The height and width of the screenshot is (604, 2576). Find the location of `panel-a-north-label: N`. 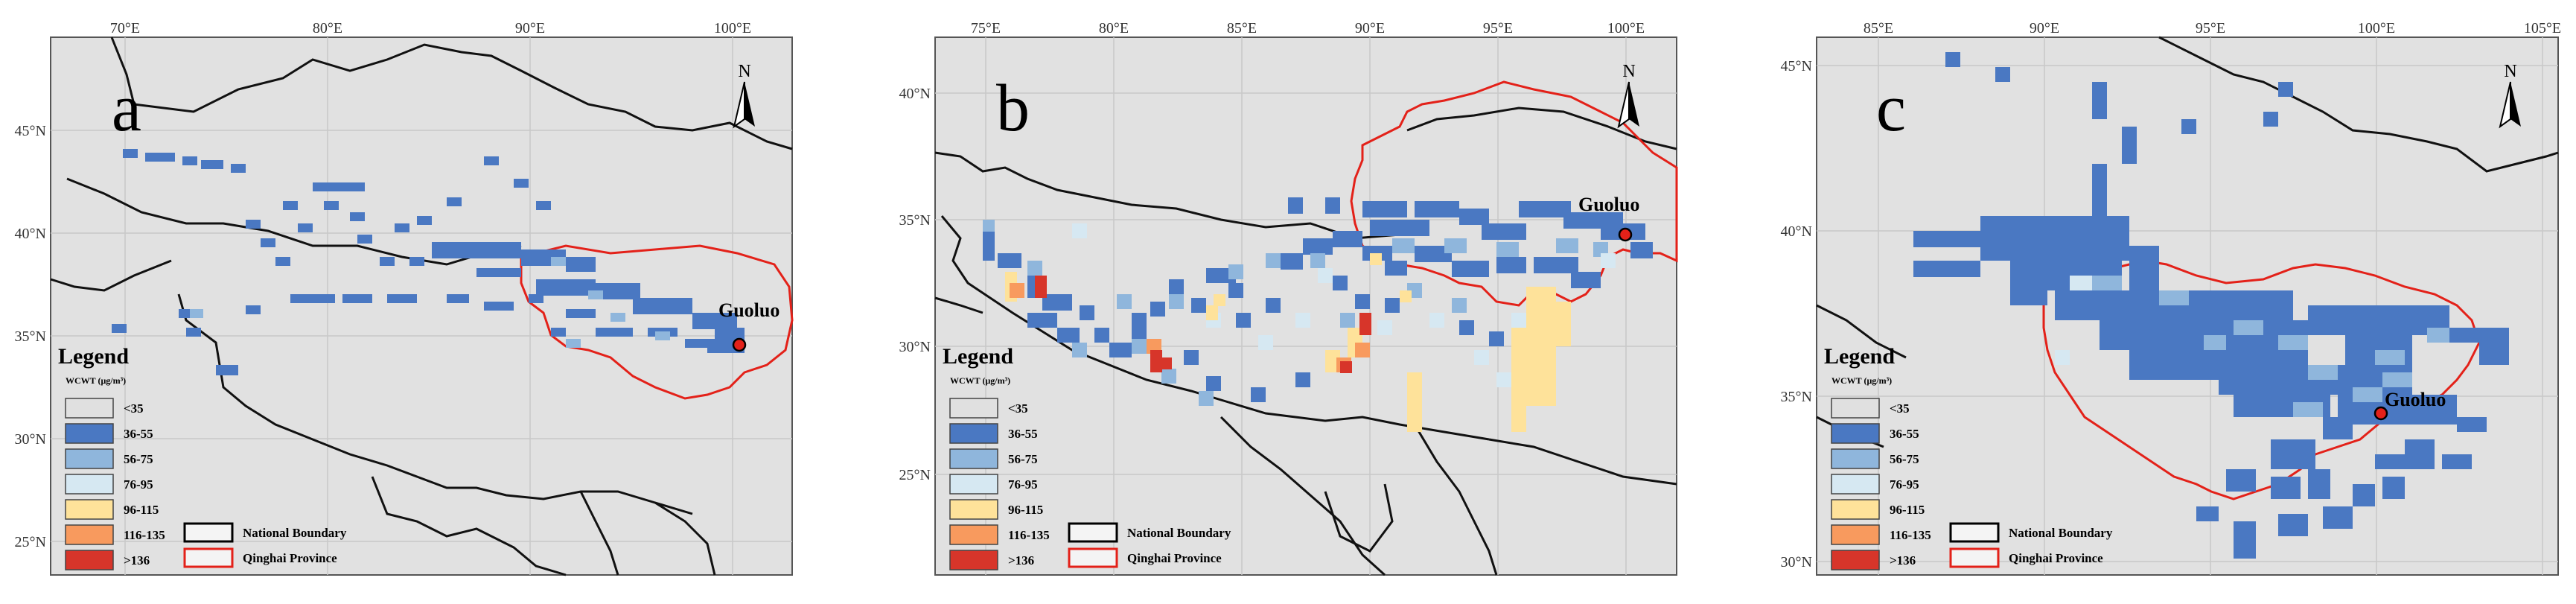

panel-a-north-label: N is located at coordinates (744, 71).